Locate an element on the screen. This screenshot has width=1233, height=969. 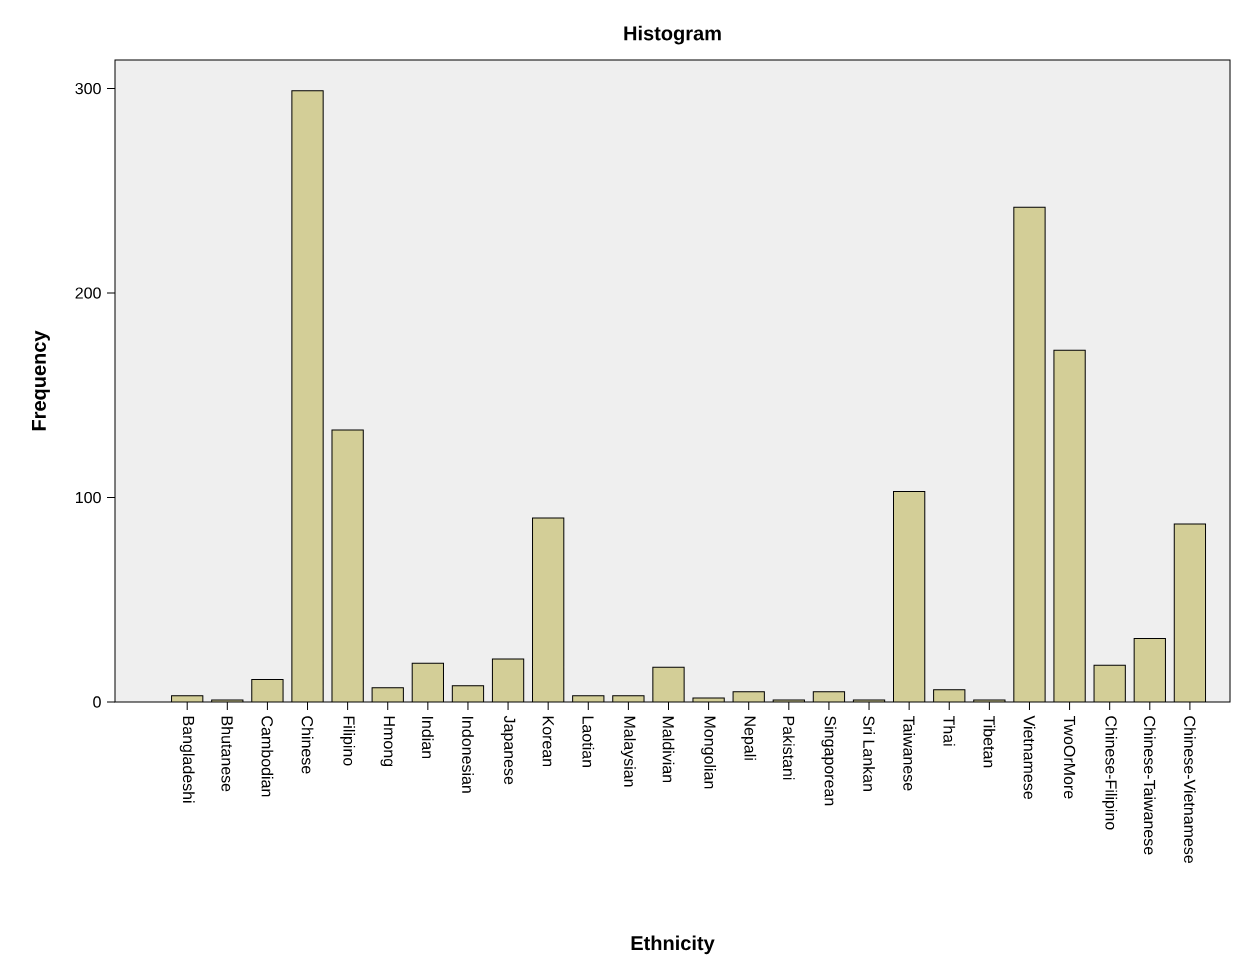
x-tick-label: Chinese-Vietnamese is located at coordinates (1190, 790).